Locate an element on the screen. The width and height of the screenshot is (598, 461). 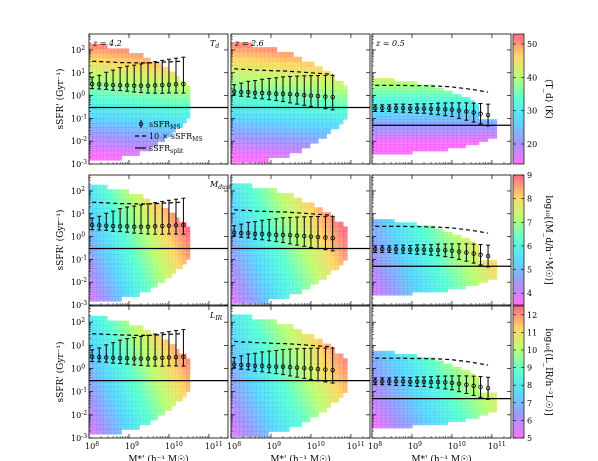
y-tick-label: 101 is located at coordinates (78, 73).